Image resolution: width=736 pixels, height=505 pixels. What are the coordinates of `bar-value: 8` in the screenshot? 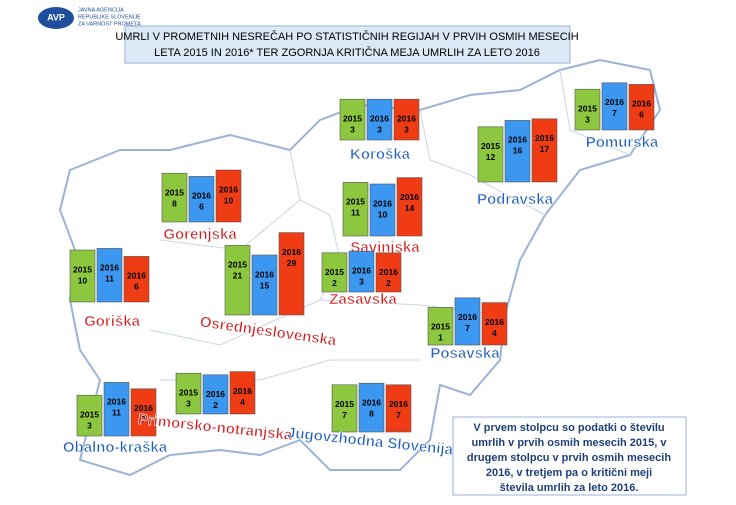 It's located at (174, 203).